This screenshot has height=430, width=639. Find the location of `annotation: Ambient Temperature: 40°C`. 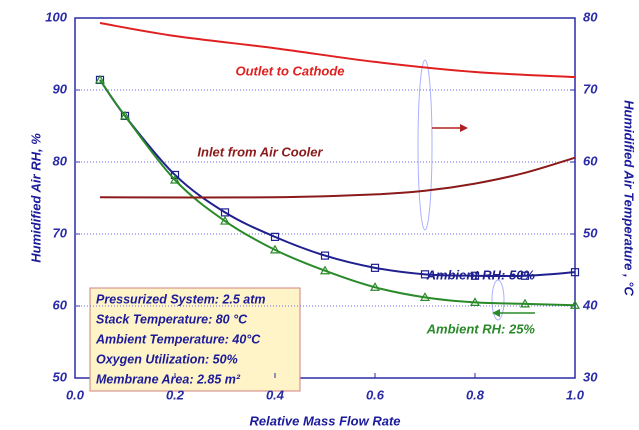

annotation: Ambient Temperature: 40°C is located at coordinates (178, 339).